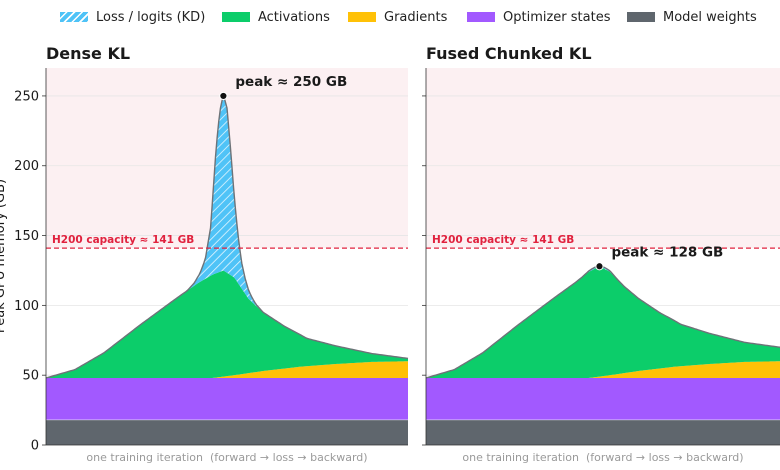  Describe the element at coordinates (26, 236) in the screenshot. I see `y-tick-label-0-3: 150` at that location.